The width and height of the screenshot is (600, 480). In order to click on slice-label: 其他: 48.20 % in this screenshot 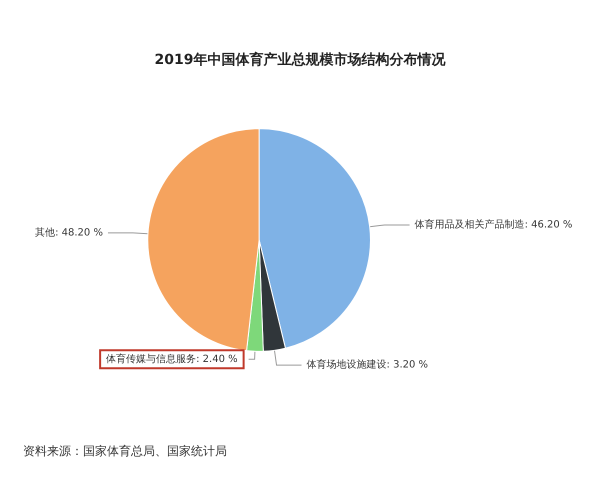, I will do `click(69, 232)`.